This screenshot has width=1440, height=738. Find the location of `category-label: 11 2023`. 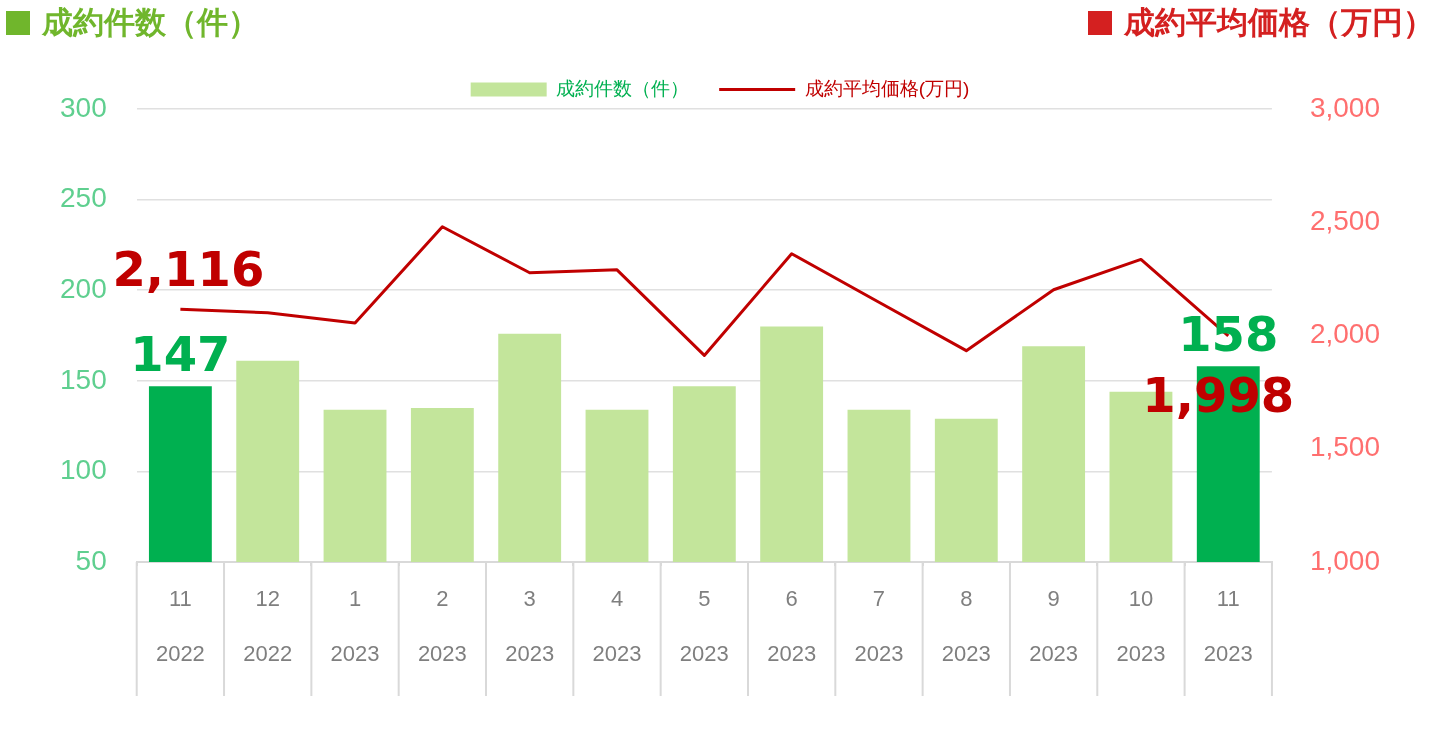

category-label: 11 2023 is located at coordinates (1228, 625).